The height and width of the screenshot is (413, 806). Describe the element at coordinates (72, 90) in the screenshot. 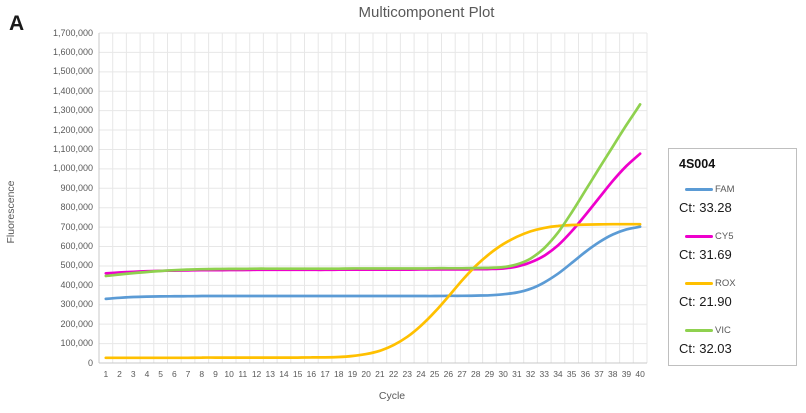

I see `y-tick-label: 1,400,000` at that location.